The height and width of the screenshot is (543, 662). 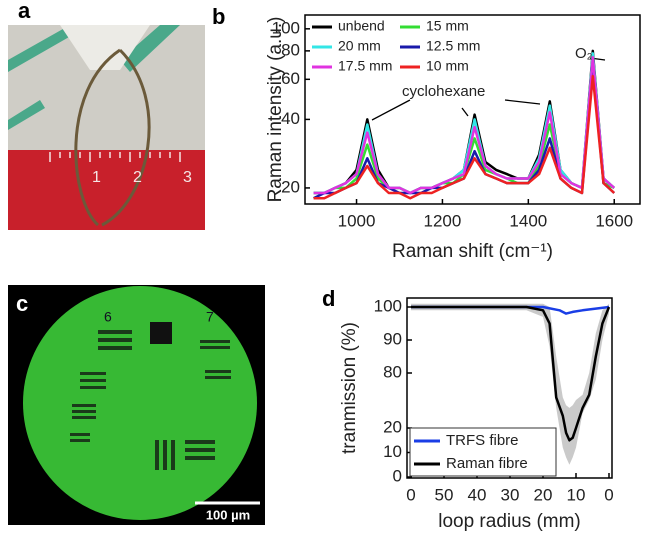 What do you see at coordinates (392, 451) in the screenshot?
I see `y-tick-label: 10` at bounding box center [392, 451].